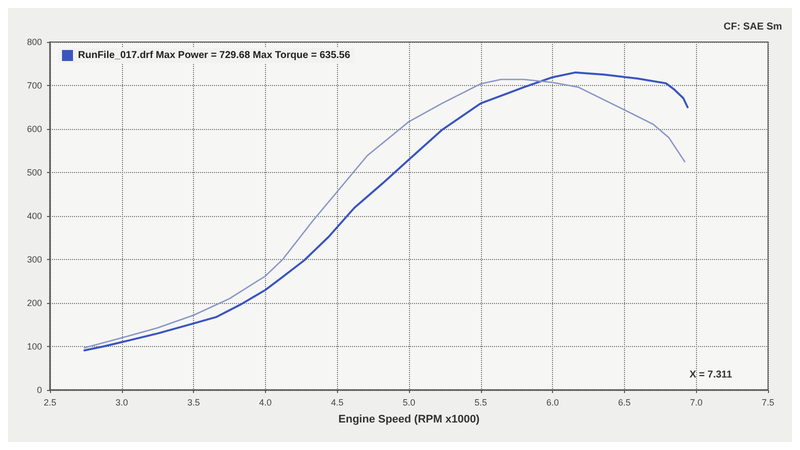 The height and width of the screenshot is (450, 800). What do you see at coordinates (34, 173) in the screenshot?
I see `y-tick-label: 500` at bounding box center [34, 173].